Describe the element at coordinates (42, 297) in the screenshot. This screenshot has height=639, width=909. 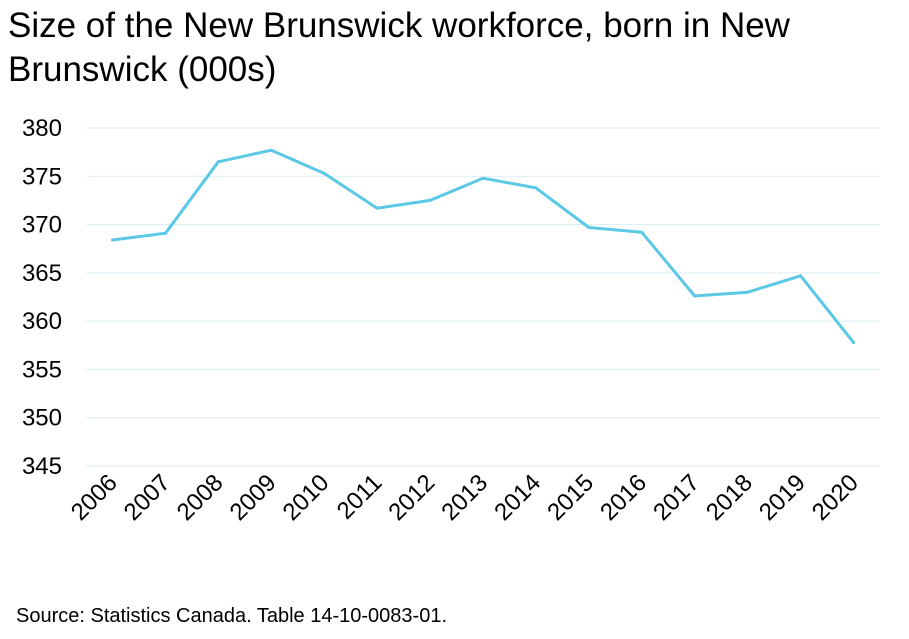
I see `y-axis-ticks: 345 350 355 360 365 370 375 380` at that location.